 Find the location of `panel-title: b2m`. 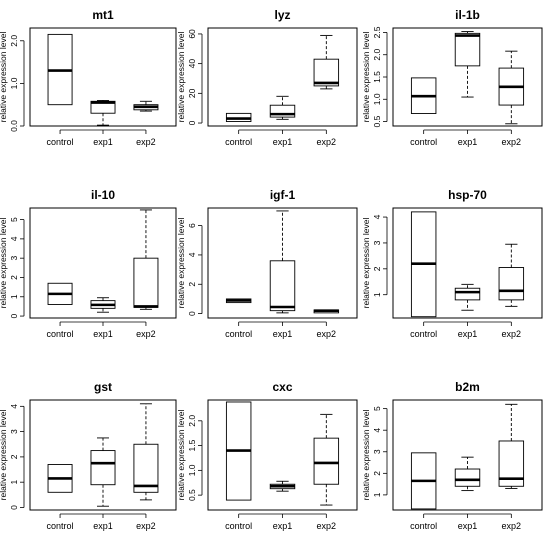

panel-title: b2m is located at coordinates (467, 387).